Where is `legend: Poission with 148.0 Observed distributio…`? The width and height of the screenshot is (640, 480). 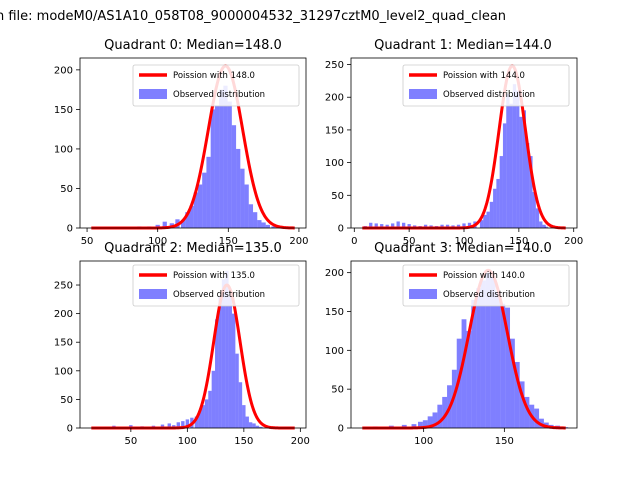
legend: Poission with 148.0 Observed distributio… is located at coordinates (216, 85).